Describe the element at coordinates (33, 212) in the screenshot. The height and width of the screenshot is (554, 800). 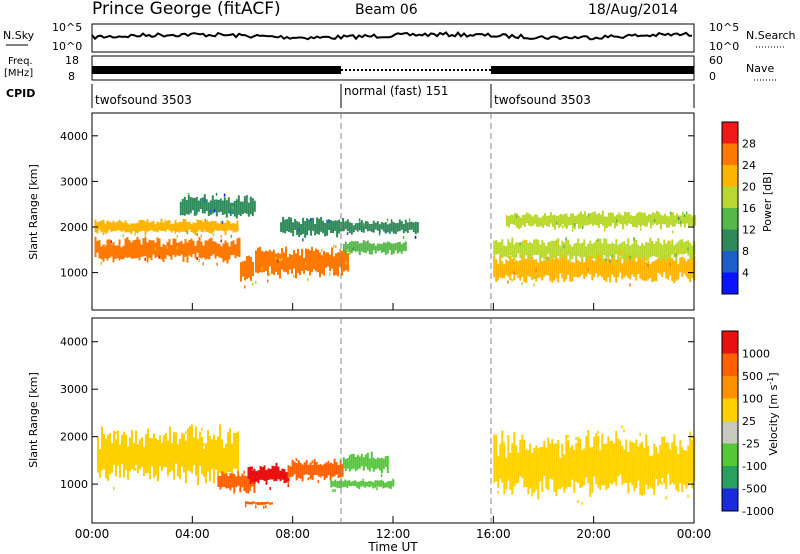
I see `power-ylabel: Slant Range [km]` at that location.